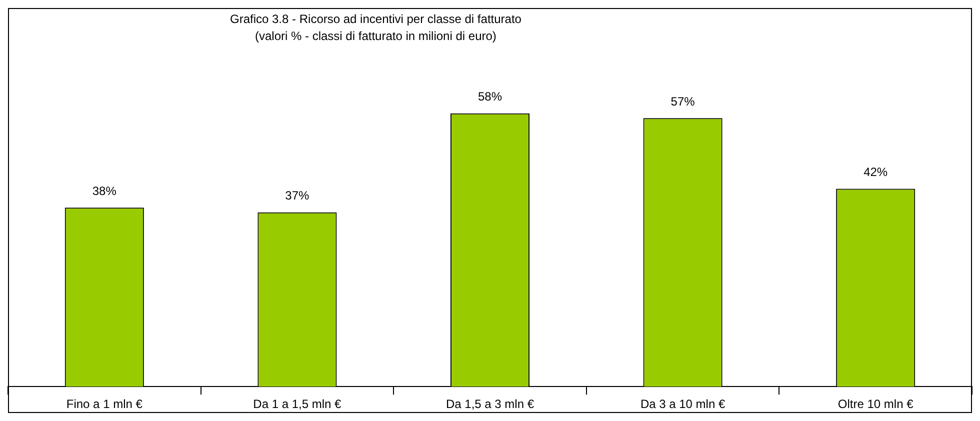 The image size is (980, 421). I want to click on x-tick-label: Oltre 10 mln €, so click(876, 404).